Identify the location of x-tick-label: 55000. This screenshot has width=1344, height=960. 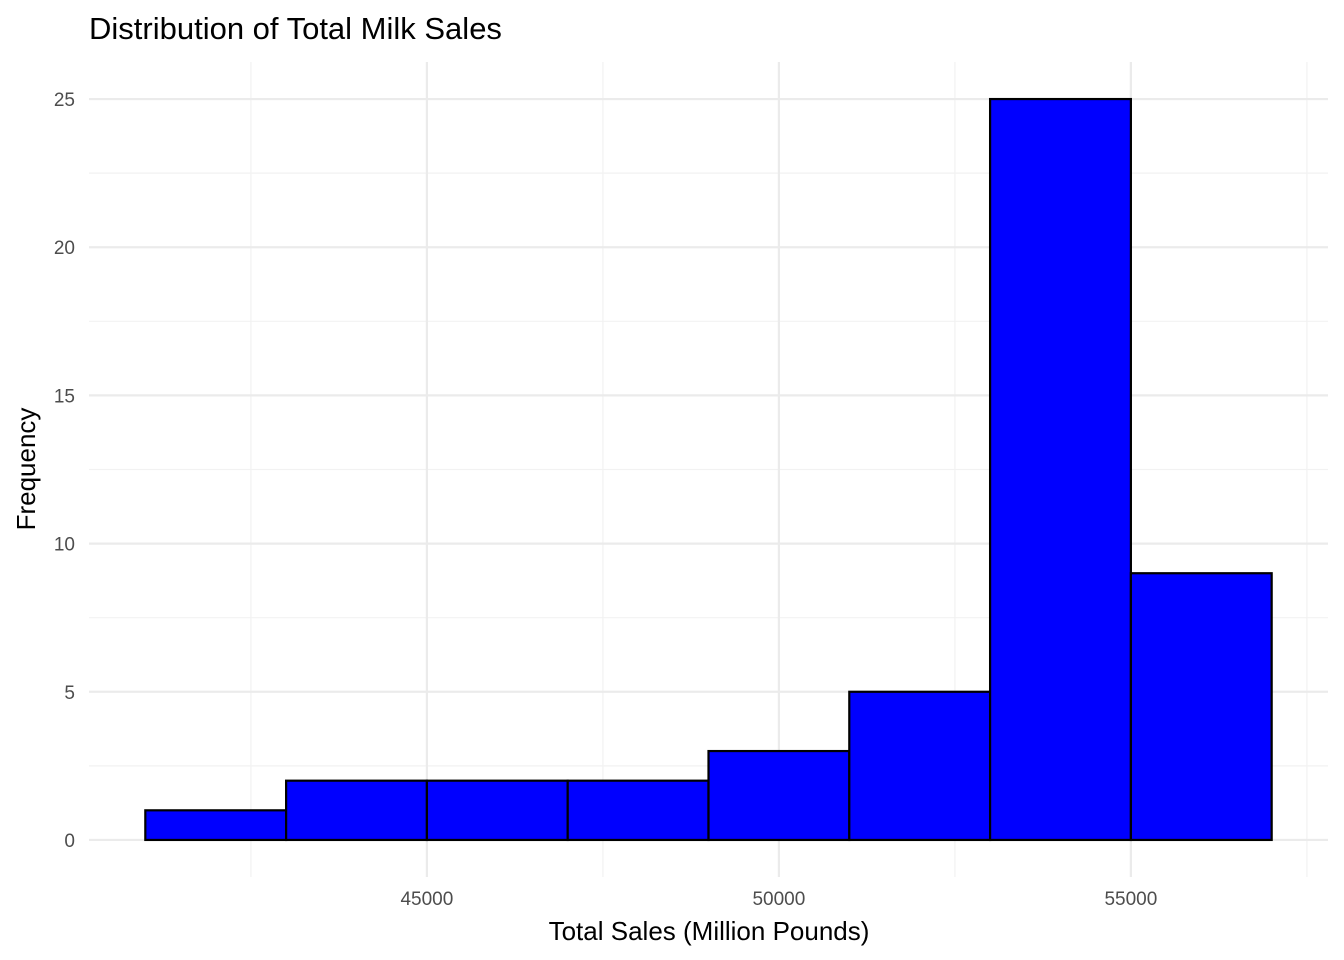
(1130, 899).